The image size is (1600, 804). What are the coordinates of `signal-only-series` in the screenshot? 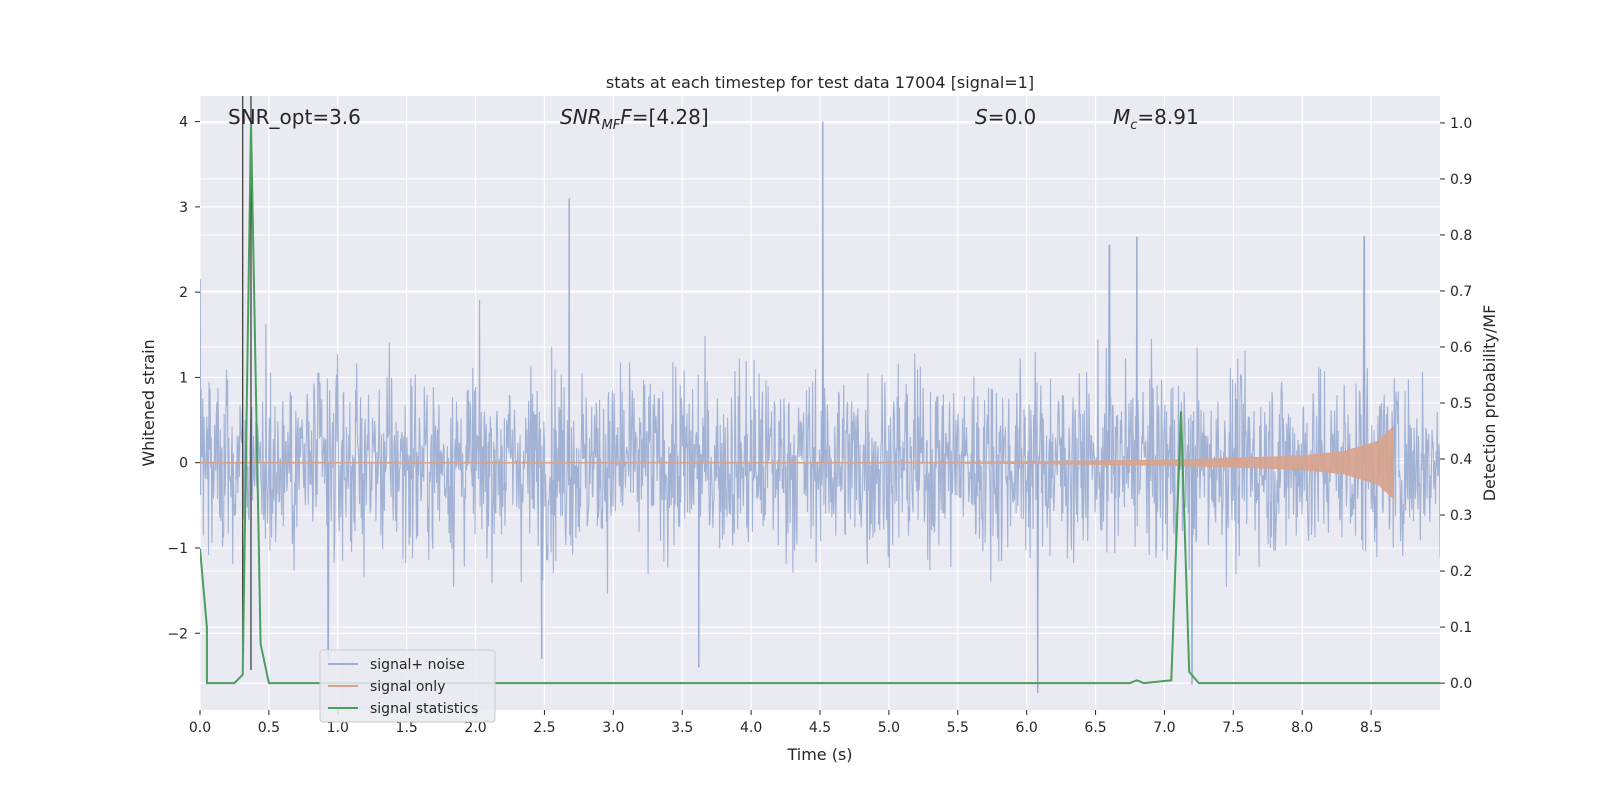 It's located at (797, 462).